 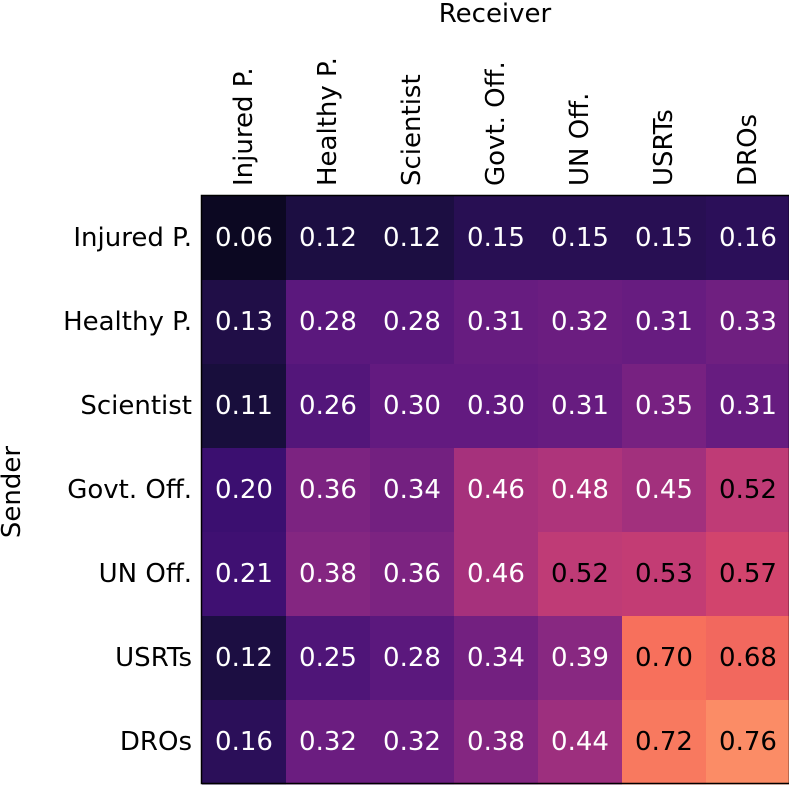 I want to click on cell-value-label: 0.53, so click(x=664, y=574).